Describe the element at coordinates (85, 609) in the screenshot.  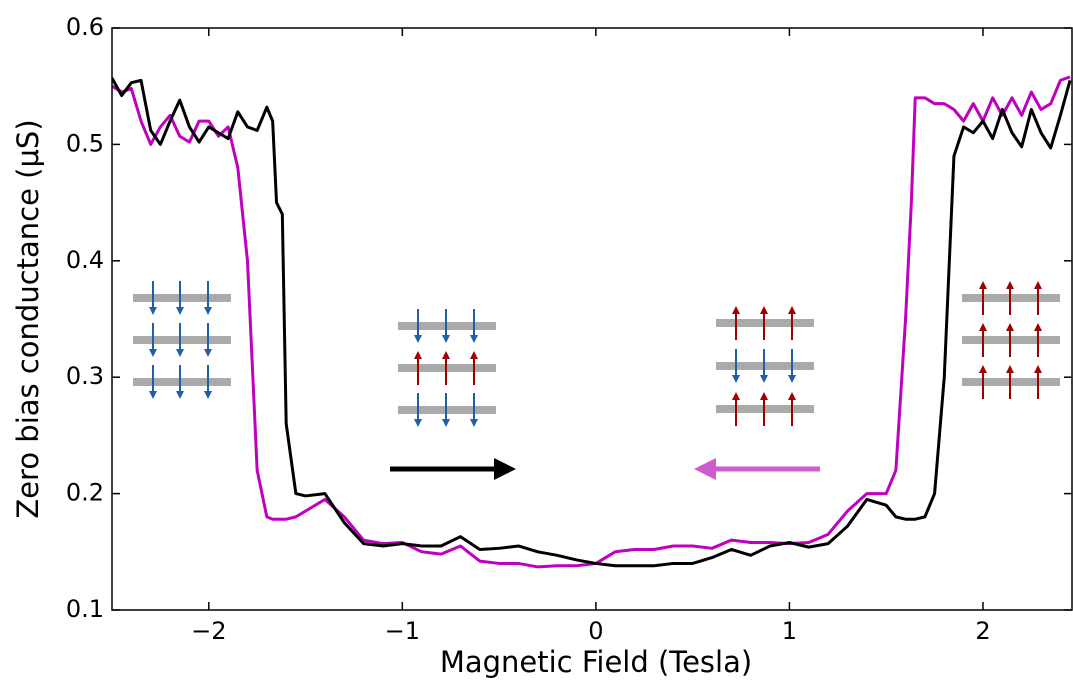
I see `y-tick-label: 0.1` at that location.